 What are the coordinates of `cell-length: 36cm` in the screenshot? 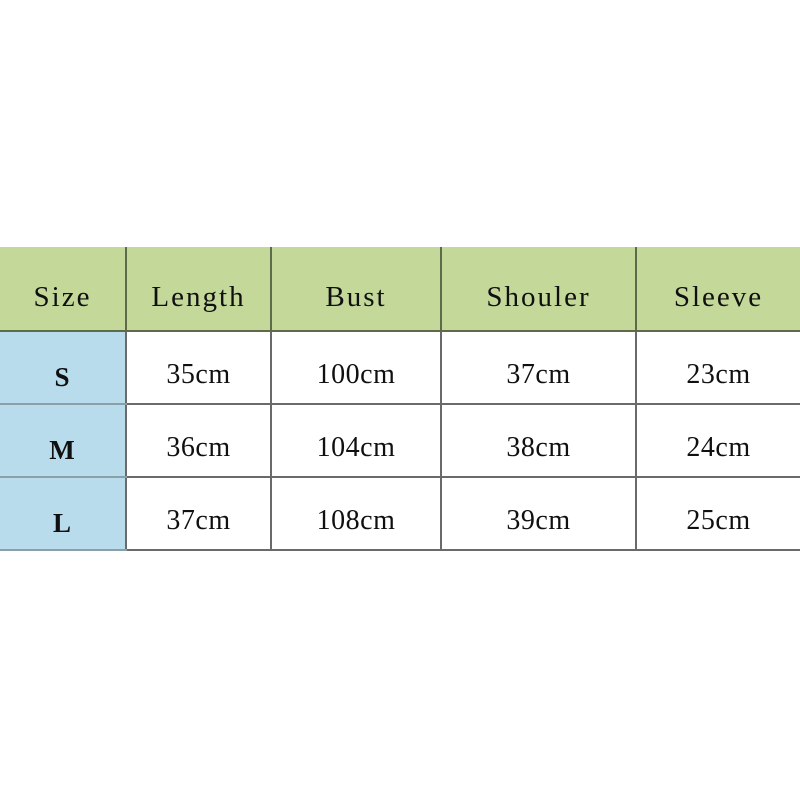 It's located at (199, 441).